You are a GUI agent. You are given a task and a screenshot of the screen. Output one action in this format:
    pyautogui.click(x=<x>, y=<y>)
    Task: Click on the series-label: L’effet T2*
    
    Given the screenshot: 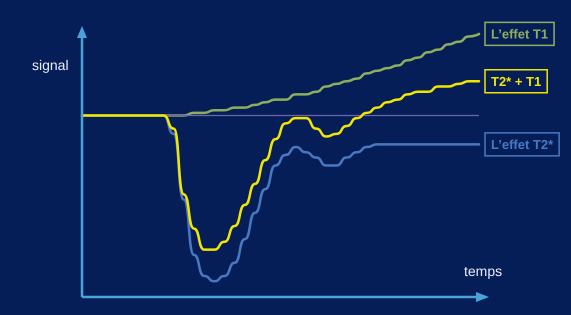 What is the action you would take?
    pyautogui.click(x=522, y=144)
    